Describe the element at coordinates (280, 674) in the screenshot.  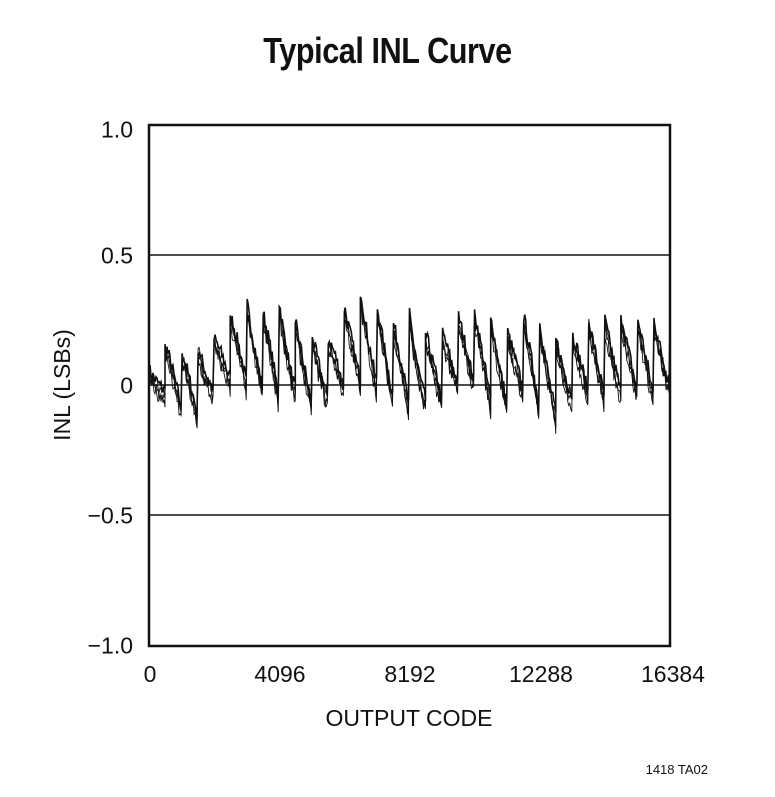
I see `x-tick-4096: 4096` at that location.